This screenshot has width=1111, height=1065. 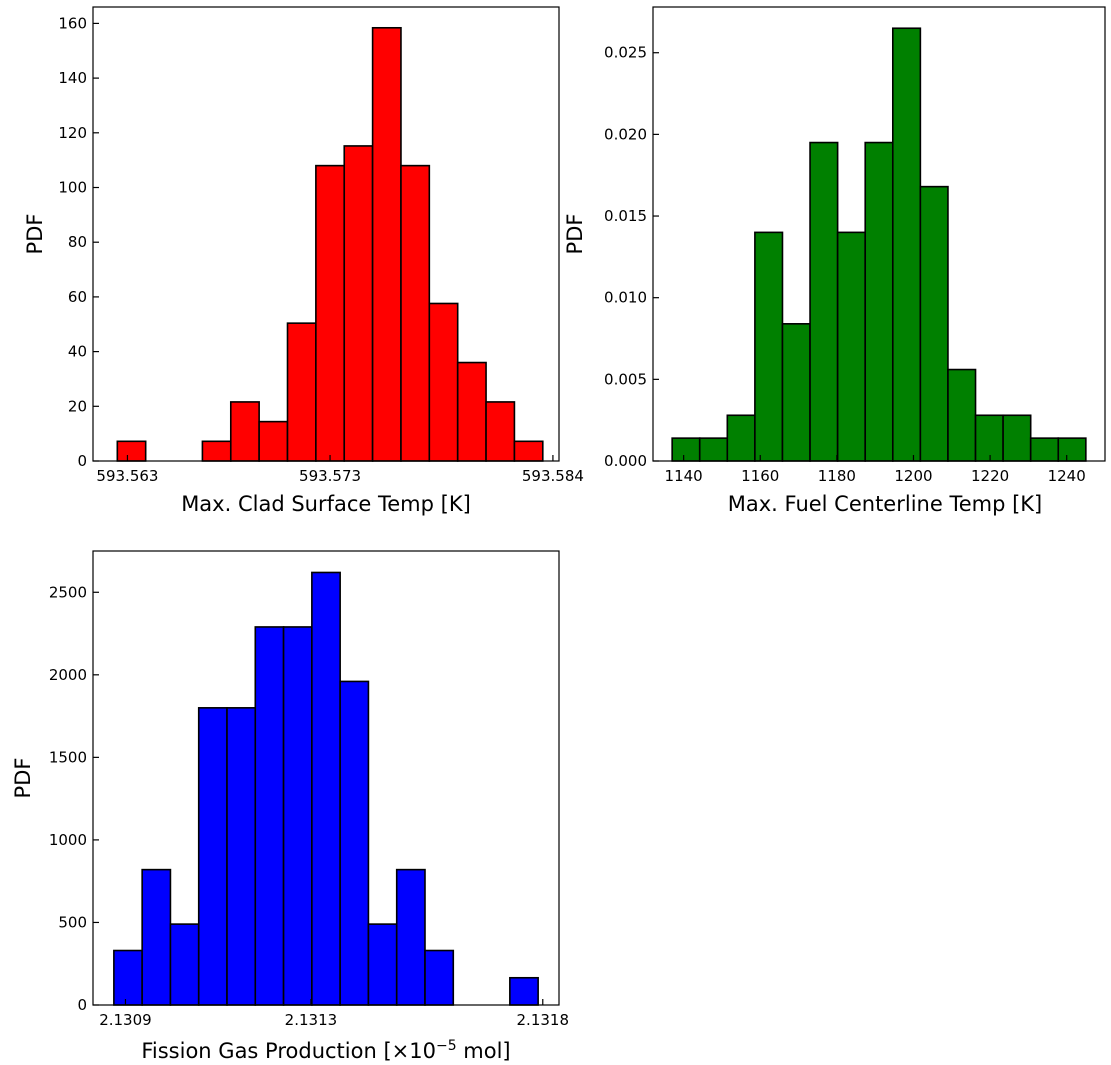 What do you see at coordinates (72, 23) in the screenshot?
I see `y-tick-label: 160` at bounding box center [72, 23].